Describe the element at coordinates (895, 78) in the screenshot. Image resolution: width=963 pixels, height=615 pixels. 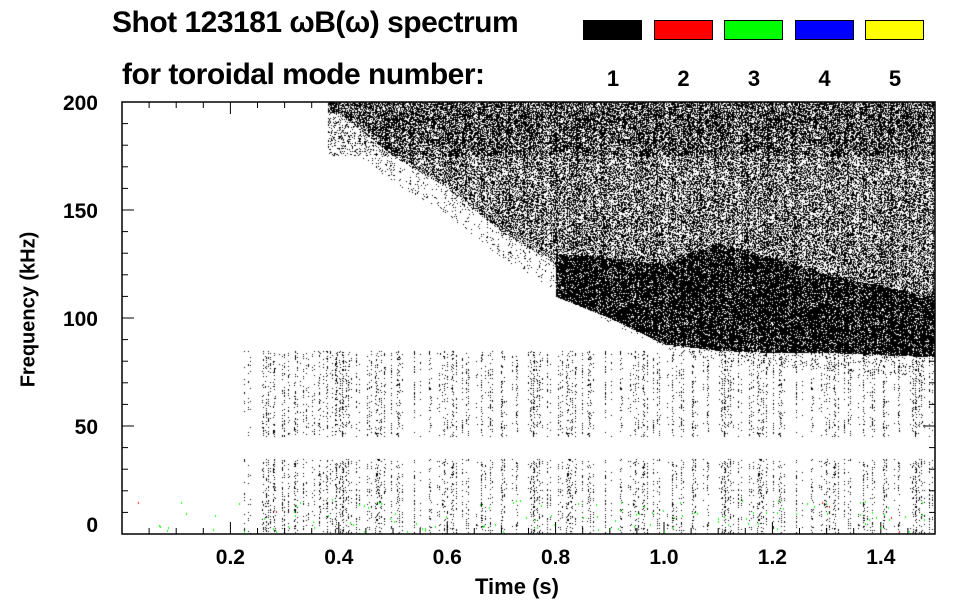
I see `legend-label-mode-5: 5` at that location.